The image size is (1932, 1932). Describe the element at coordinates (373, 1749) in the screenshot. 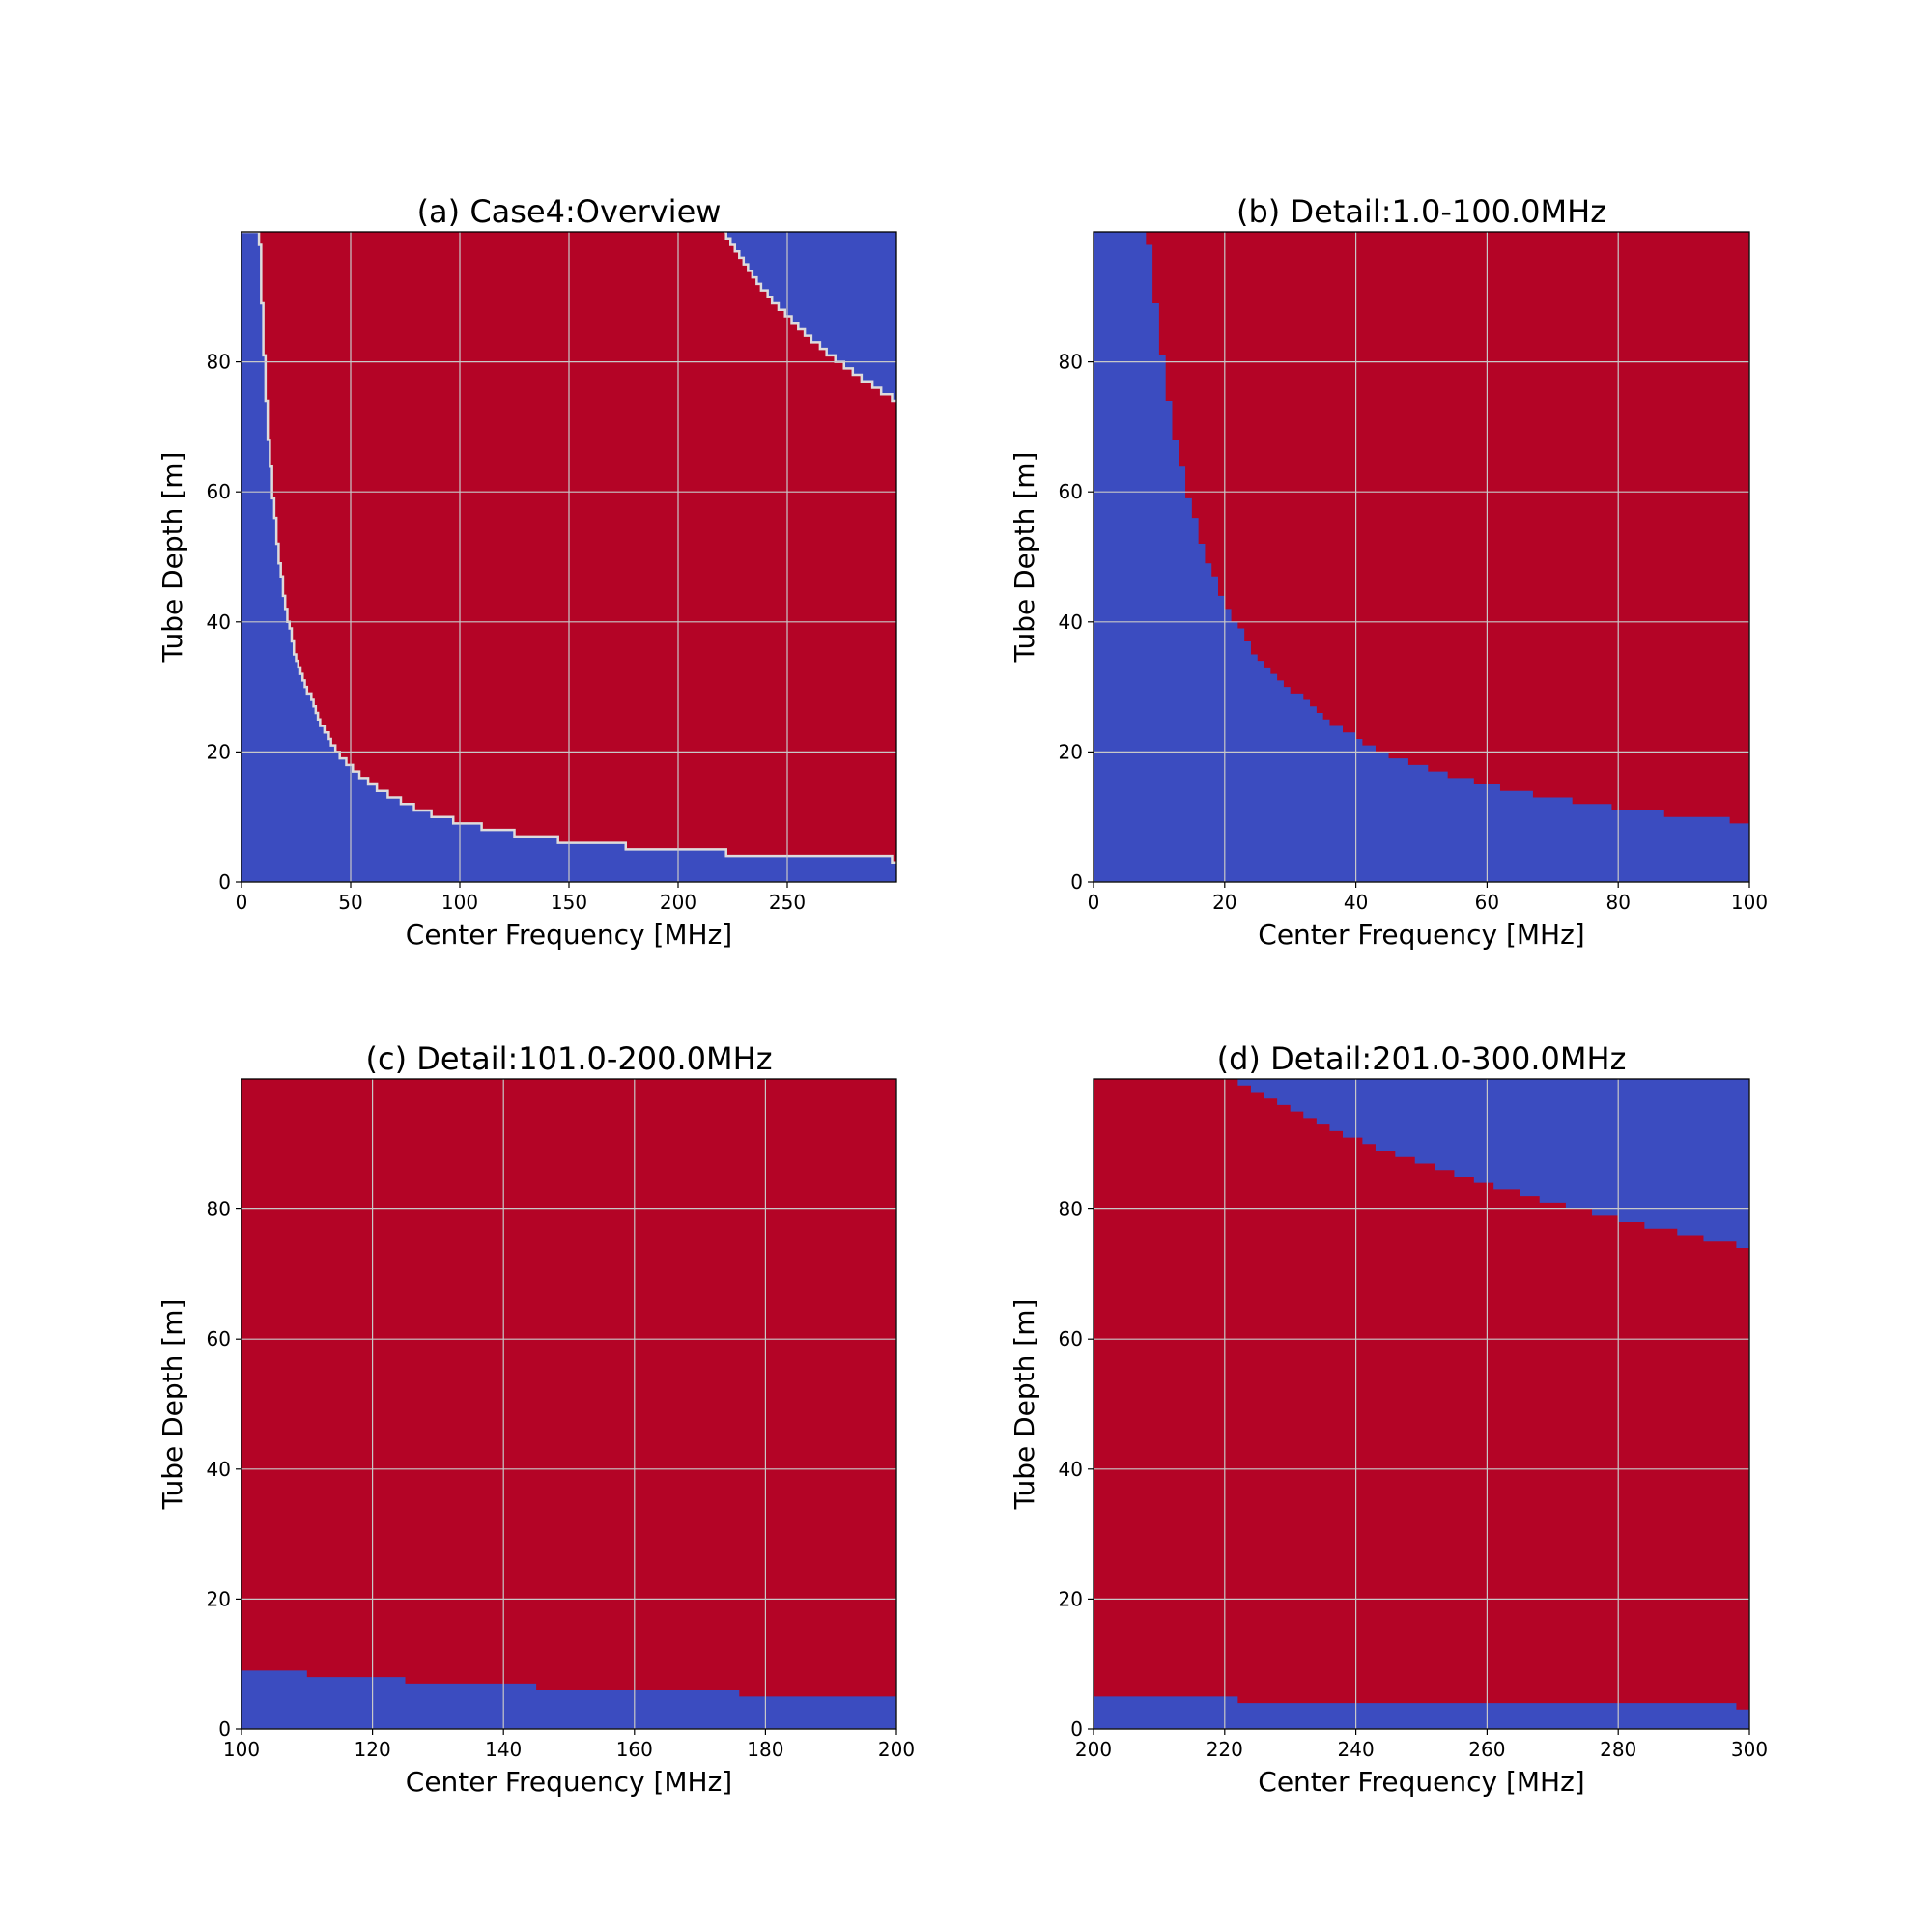

I see `x-tick-label: 120` at that location.